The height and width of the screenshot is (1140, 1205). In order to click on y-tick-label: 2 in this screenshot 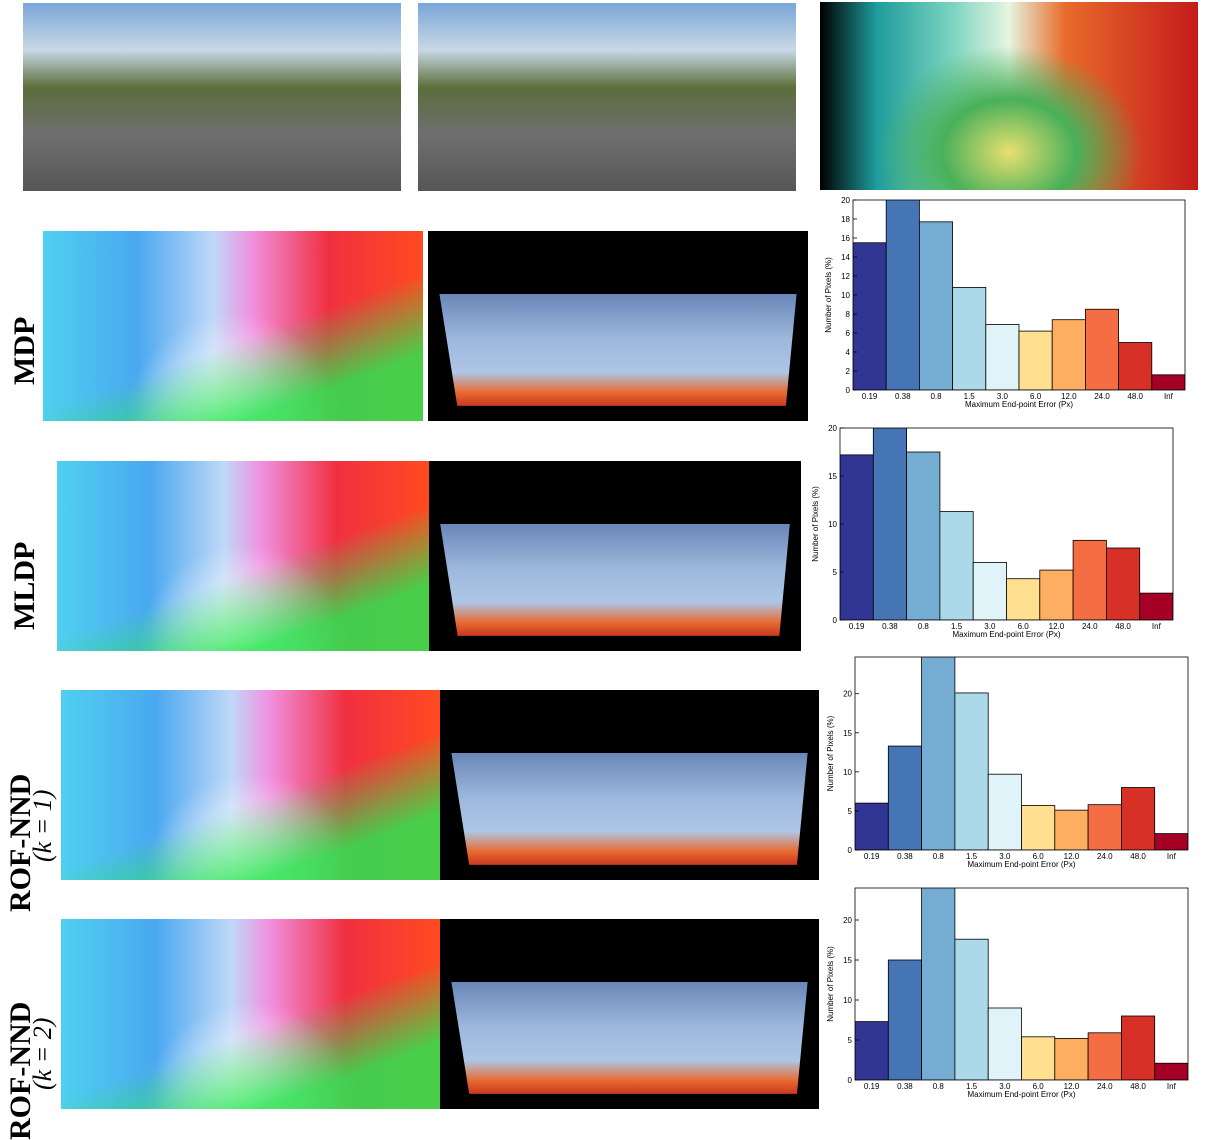, I will do `click(848, 371)`.